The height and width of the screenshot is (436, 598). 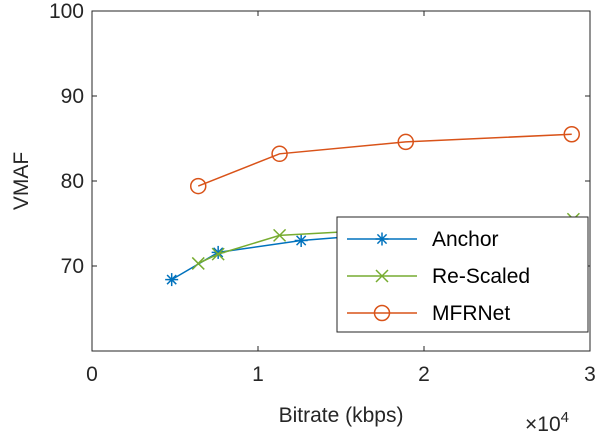 I want to click on legend-label: Anchor, so click(x=465, y=239).